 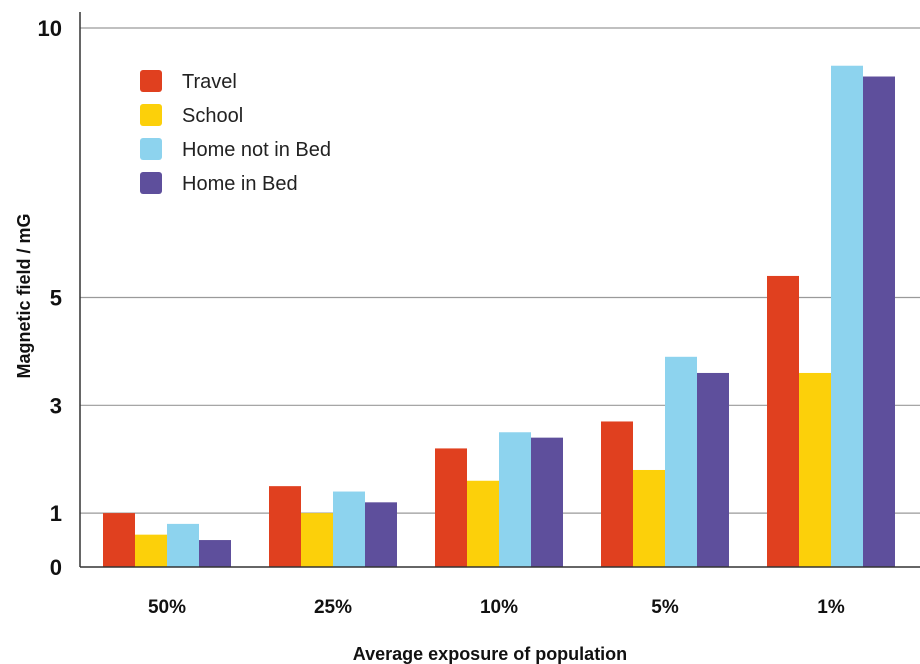 What do you see at coordinates (240, 184) in the screenshot?
I see `legend-label: Home in Bed` at bounding box center [240, 184].